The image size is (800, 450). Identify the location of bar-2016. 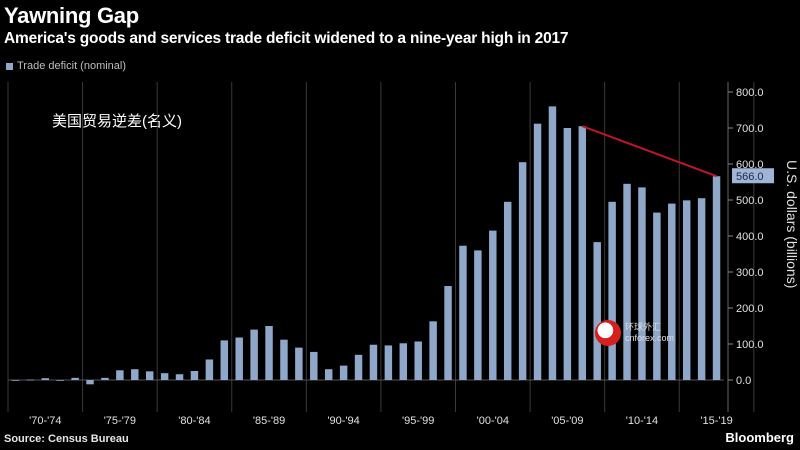
(701, 289).